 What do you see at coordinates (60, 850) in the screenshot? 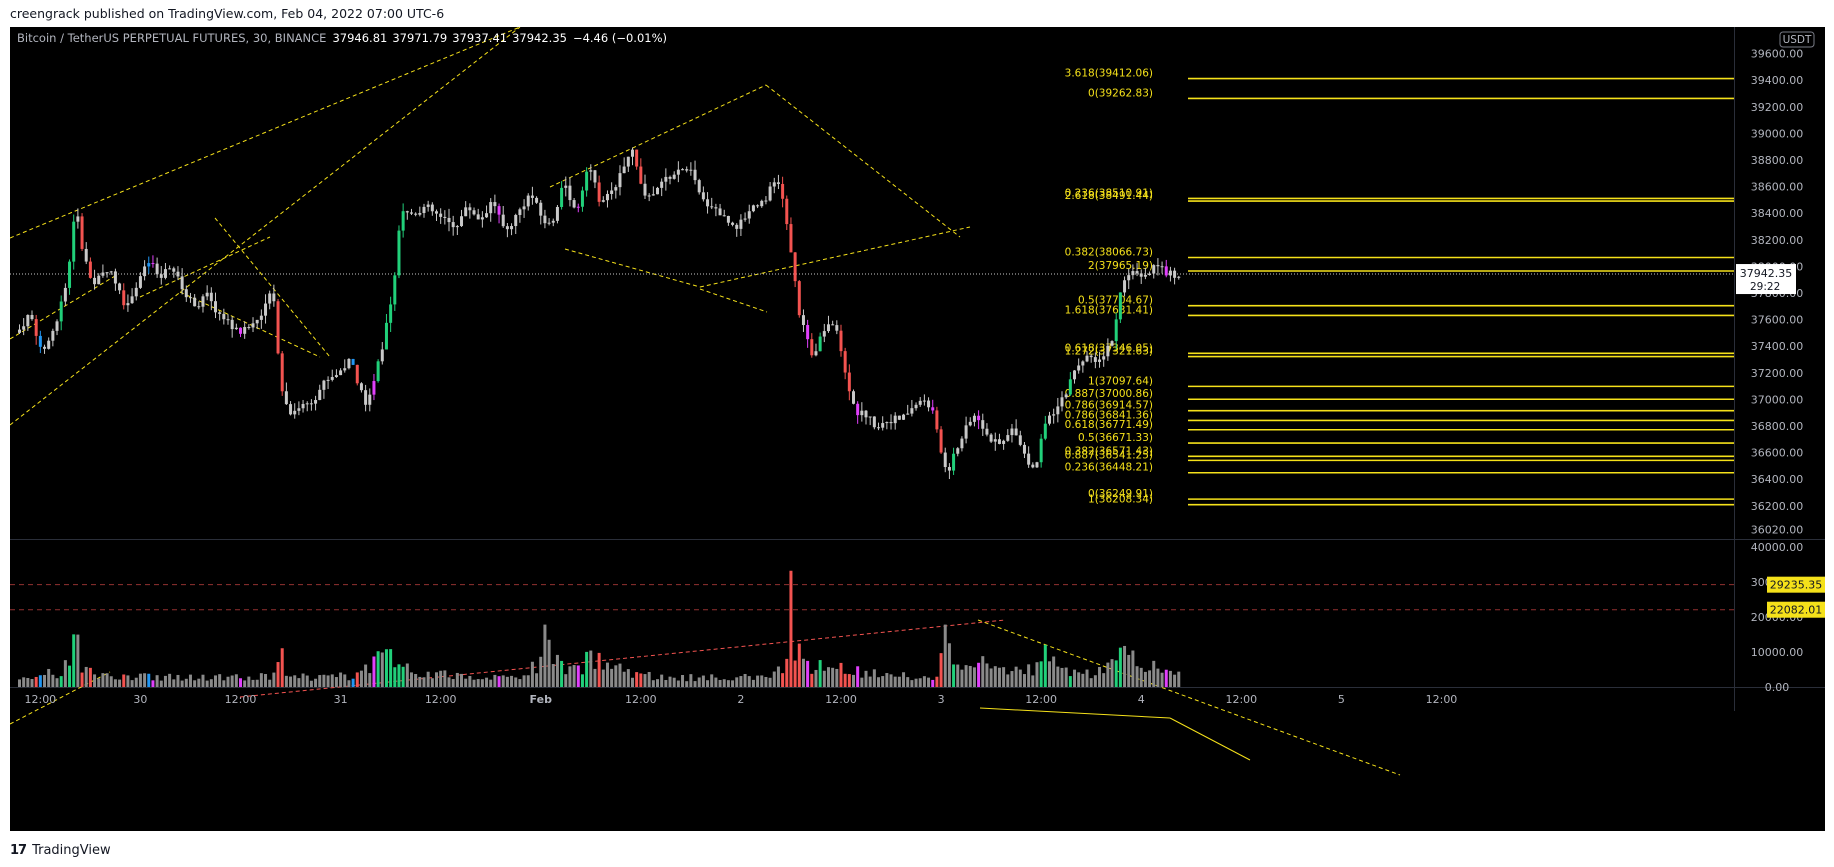
I see `tradingview-footer: 17 TradingView` at bounding box center [60, 850].